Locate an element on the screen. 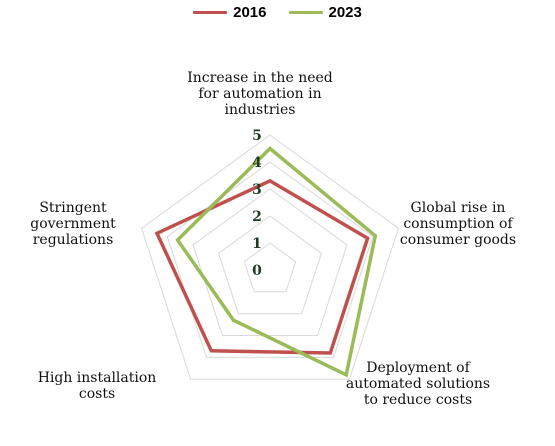  tick-label-0: 0 is located at coordinates (257, 271).